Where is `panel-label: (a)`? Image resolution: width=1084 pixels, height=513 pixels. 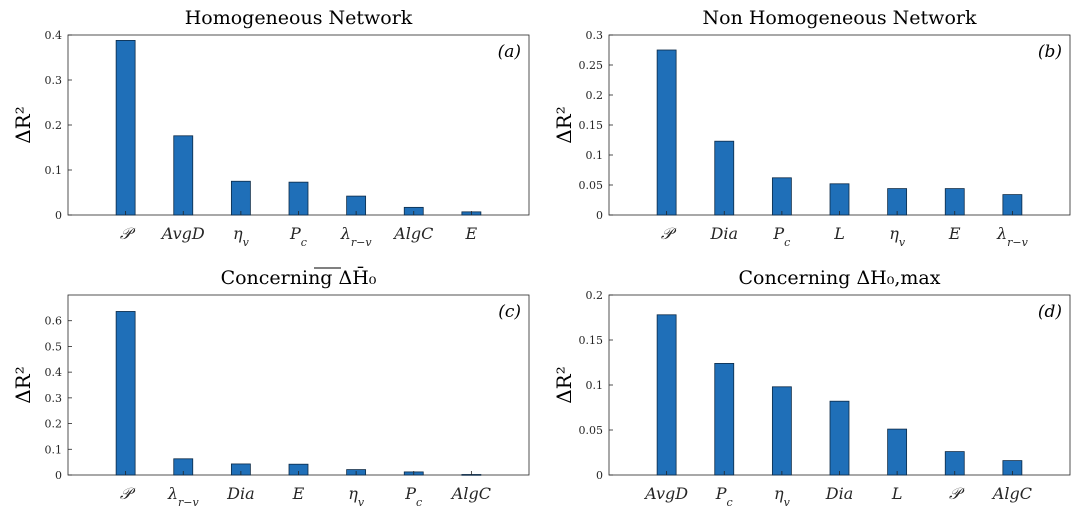 panel-label: (a) is located at coordinates (509, 52).